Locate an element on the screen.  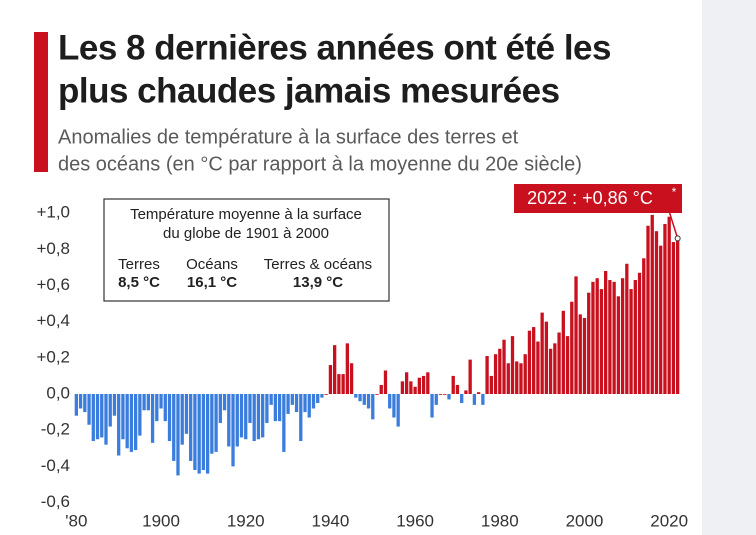
x-tick-label: 1900 is located at coordinates (161, 520).